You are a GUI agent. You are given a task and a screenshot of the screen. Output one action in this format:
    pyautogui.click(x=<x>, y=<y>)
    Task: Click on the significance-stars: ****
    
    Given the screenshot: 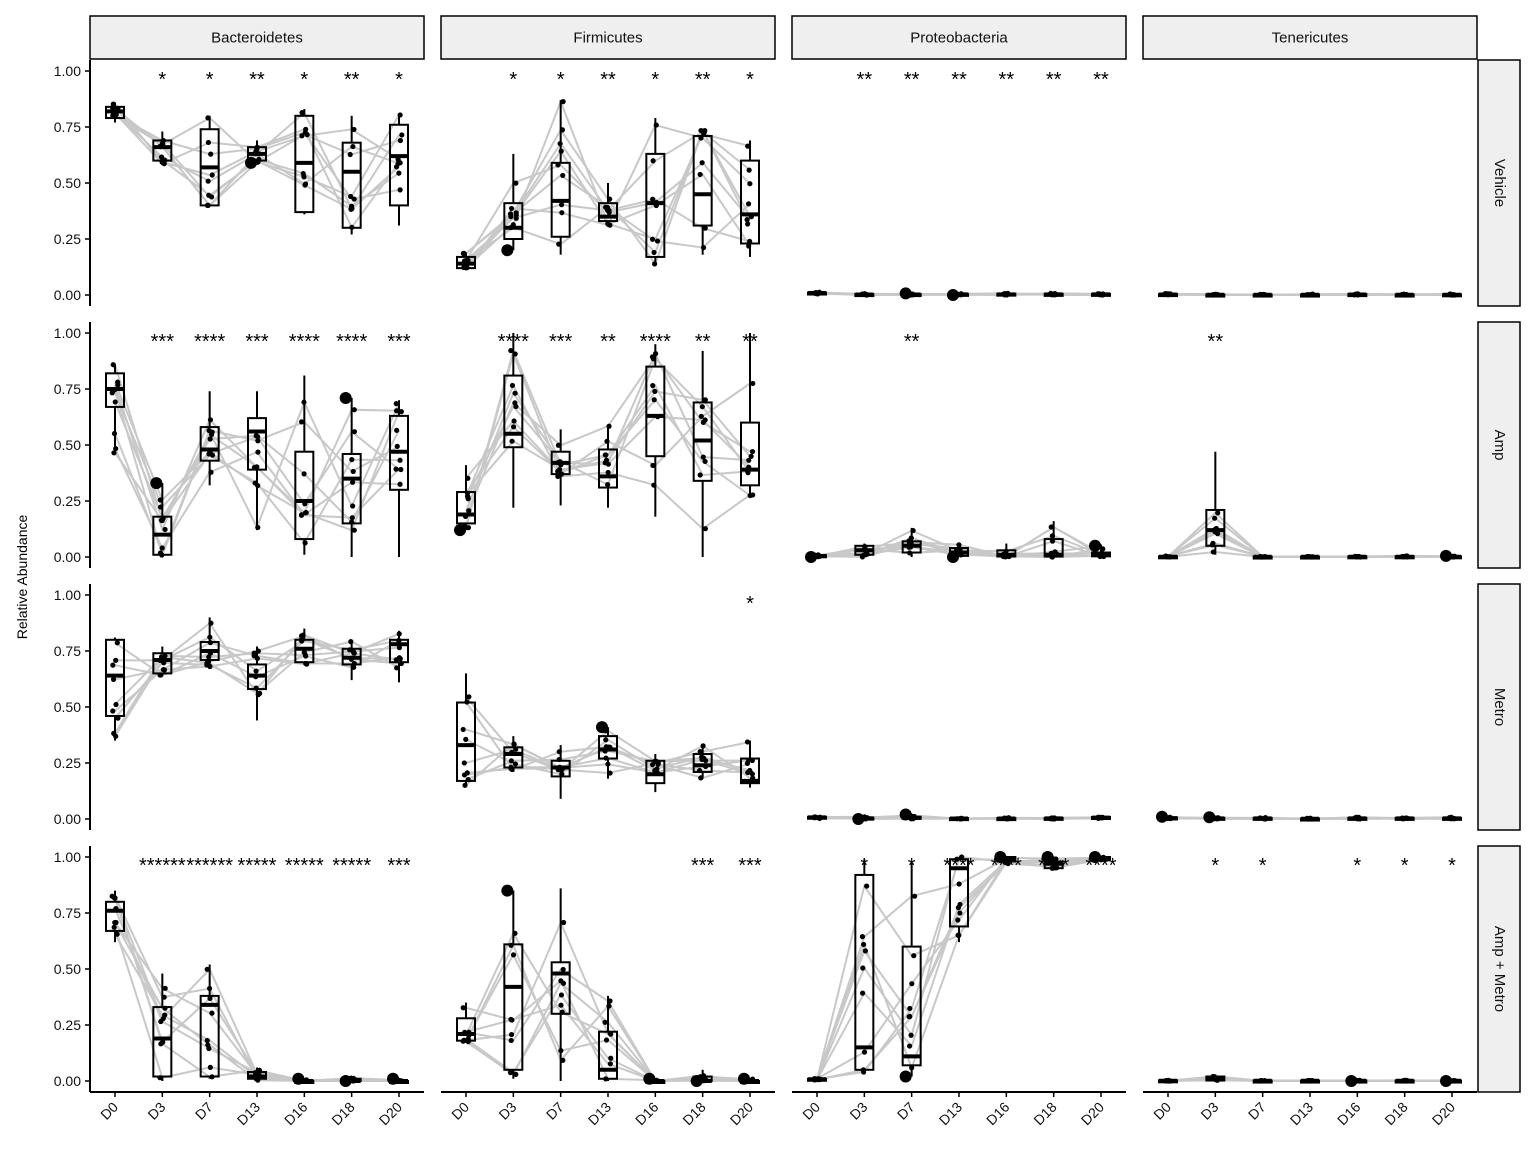 What is the action you would take?
    pyautogui.click(x=513, y=342)
    